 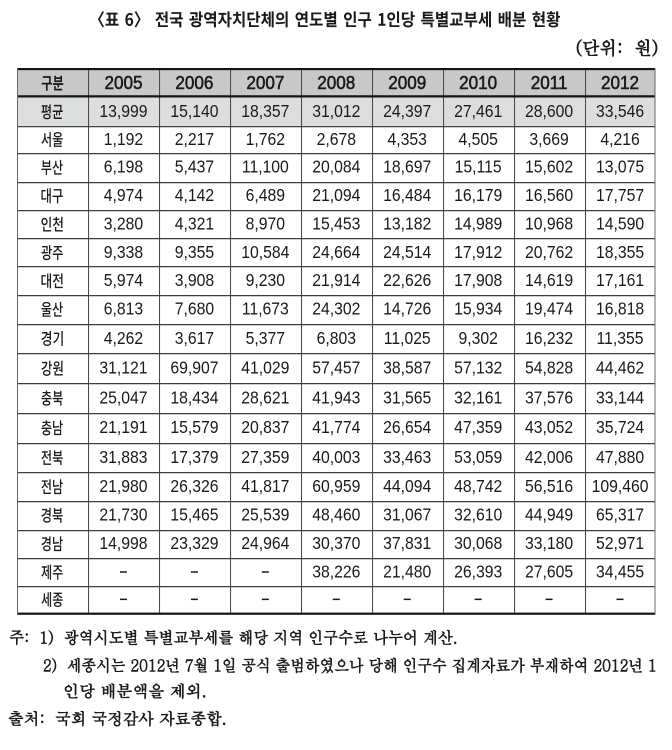 What do you see at coordinates (265, 515) in the screenshot?
I see `svg-text: 25,539` at bounding box center [265, 515].